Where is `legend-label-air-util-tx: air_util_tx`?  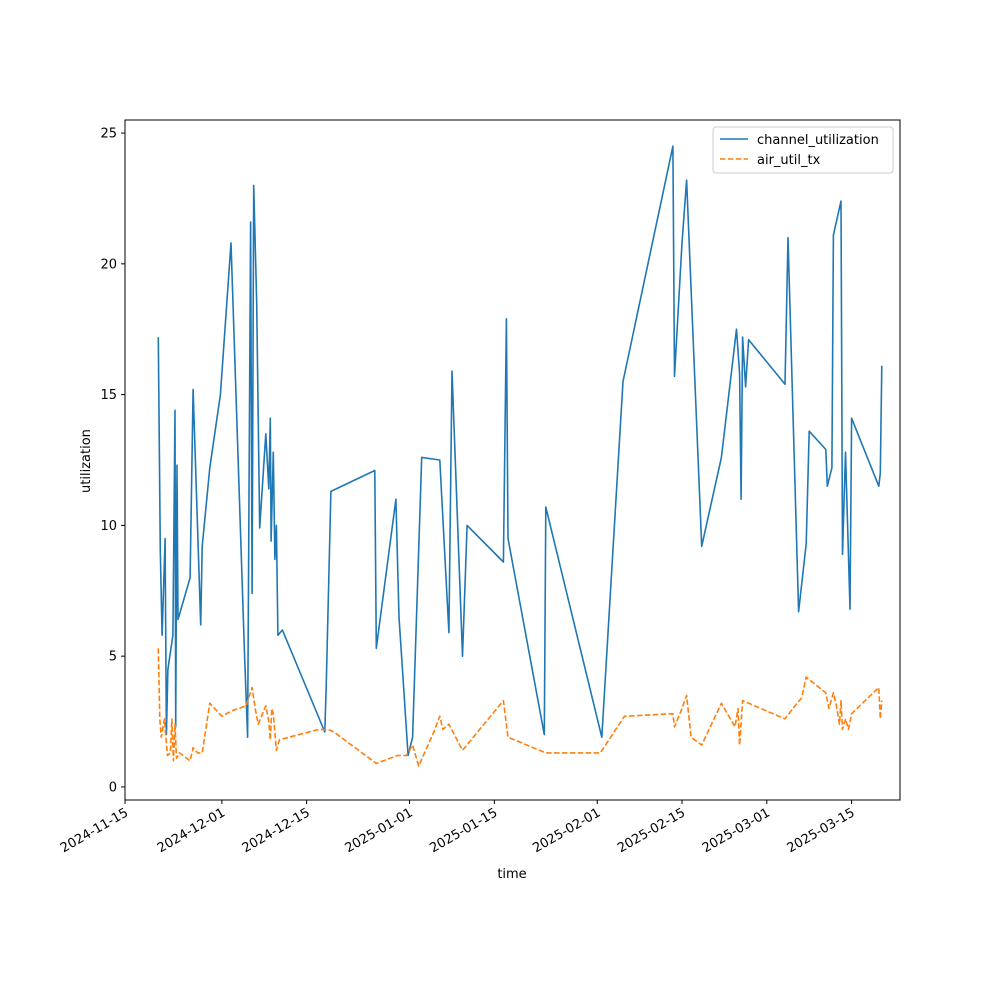 legend-label-air-util-tx: air_util_tx is located at coordinates (789, 160).